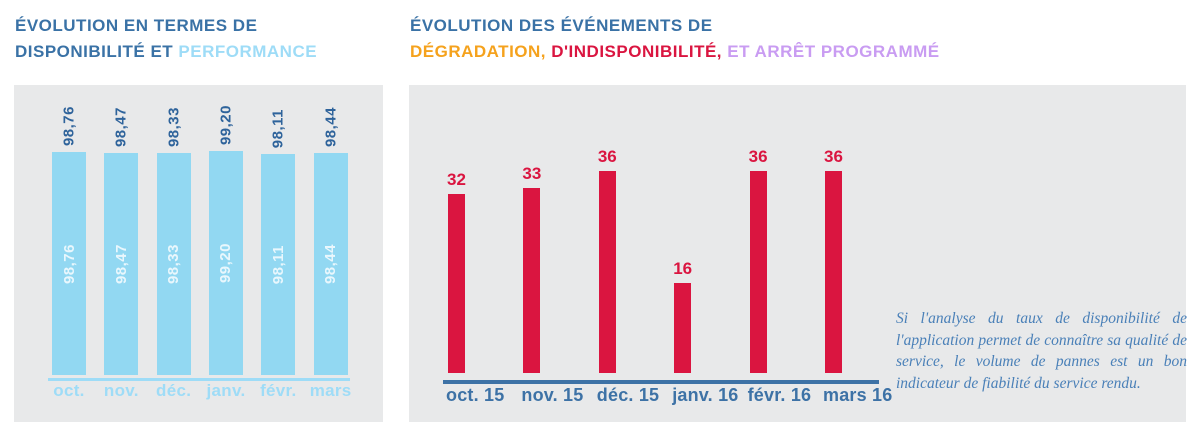 This screenshot has height=431, width=1198. I want to click on availability-title-line1: ÉVOLUTION EN TERMES DE, so click(136, 25).